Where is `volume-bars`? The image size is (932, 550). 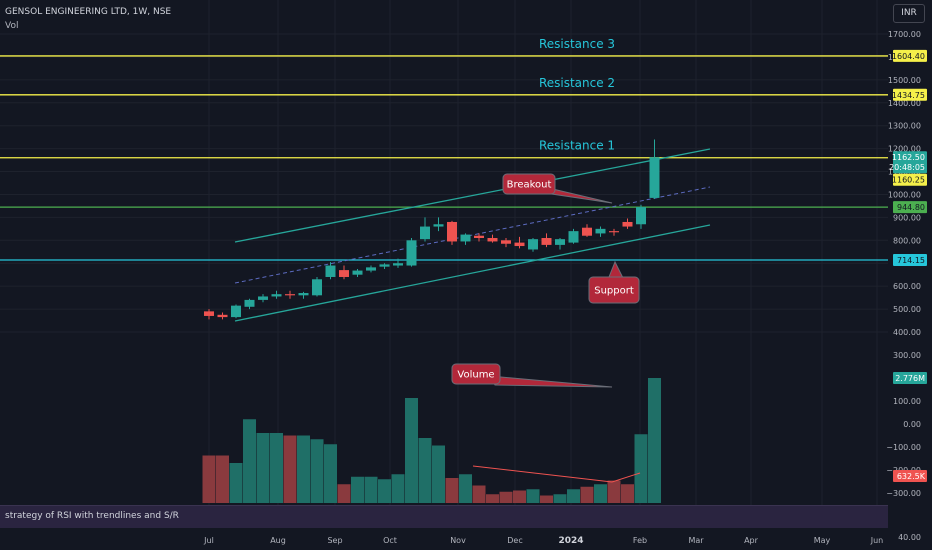
volume-bars is located at coordinates (431, 440).